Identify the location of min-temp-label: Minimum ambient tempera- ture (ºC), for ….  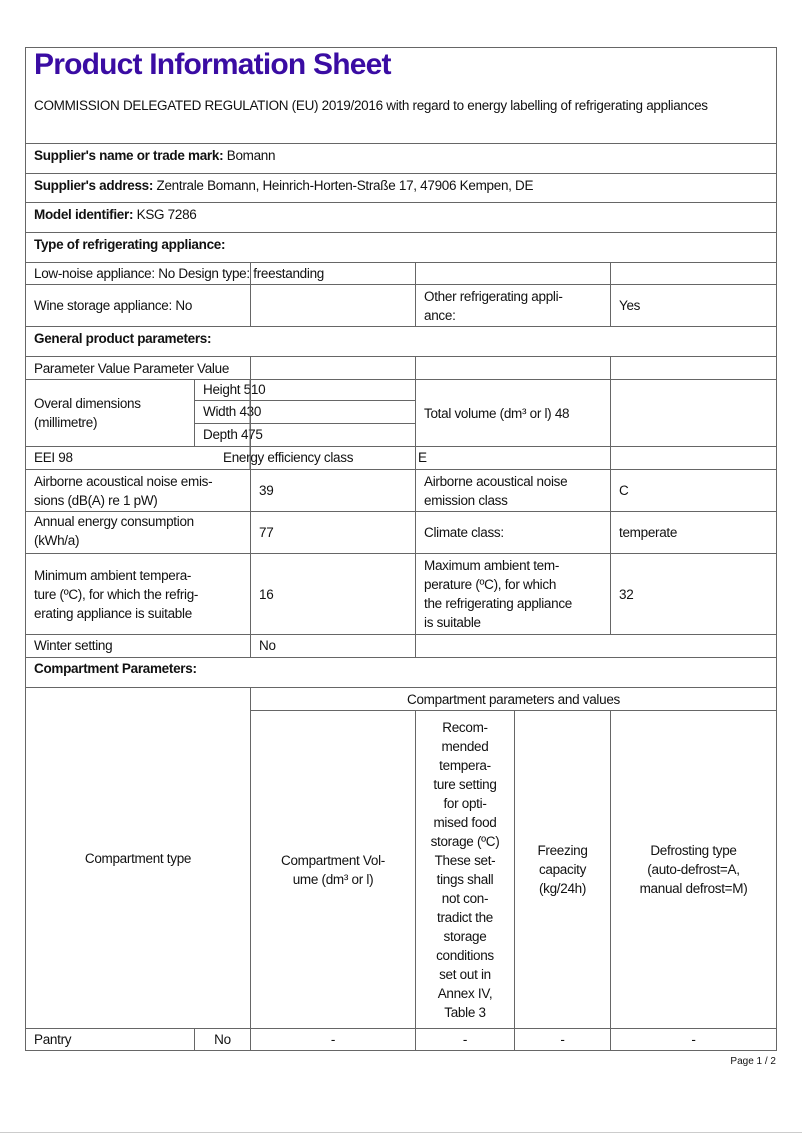
(138, 594).